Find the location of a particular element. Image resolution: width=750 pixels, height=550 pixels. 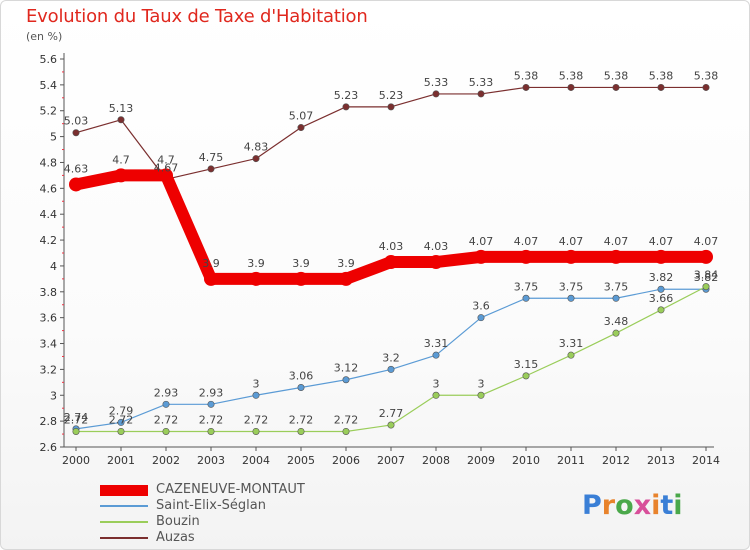

x-tick-label: 2013 is located at coordinates (661, 460).